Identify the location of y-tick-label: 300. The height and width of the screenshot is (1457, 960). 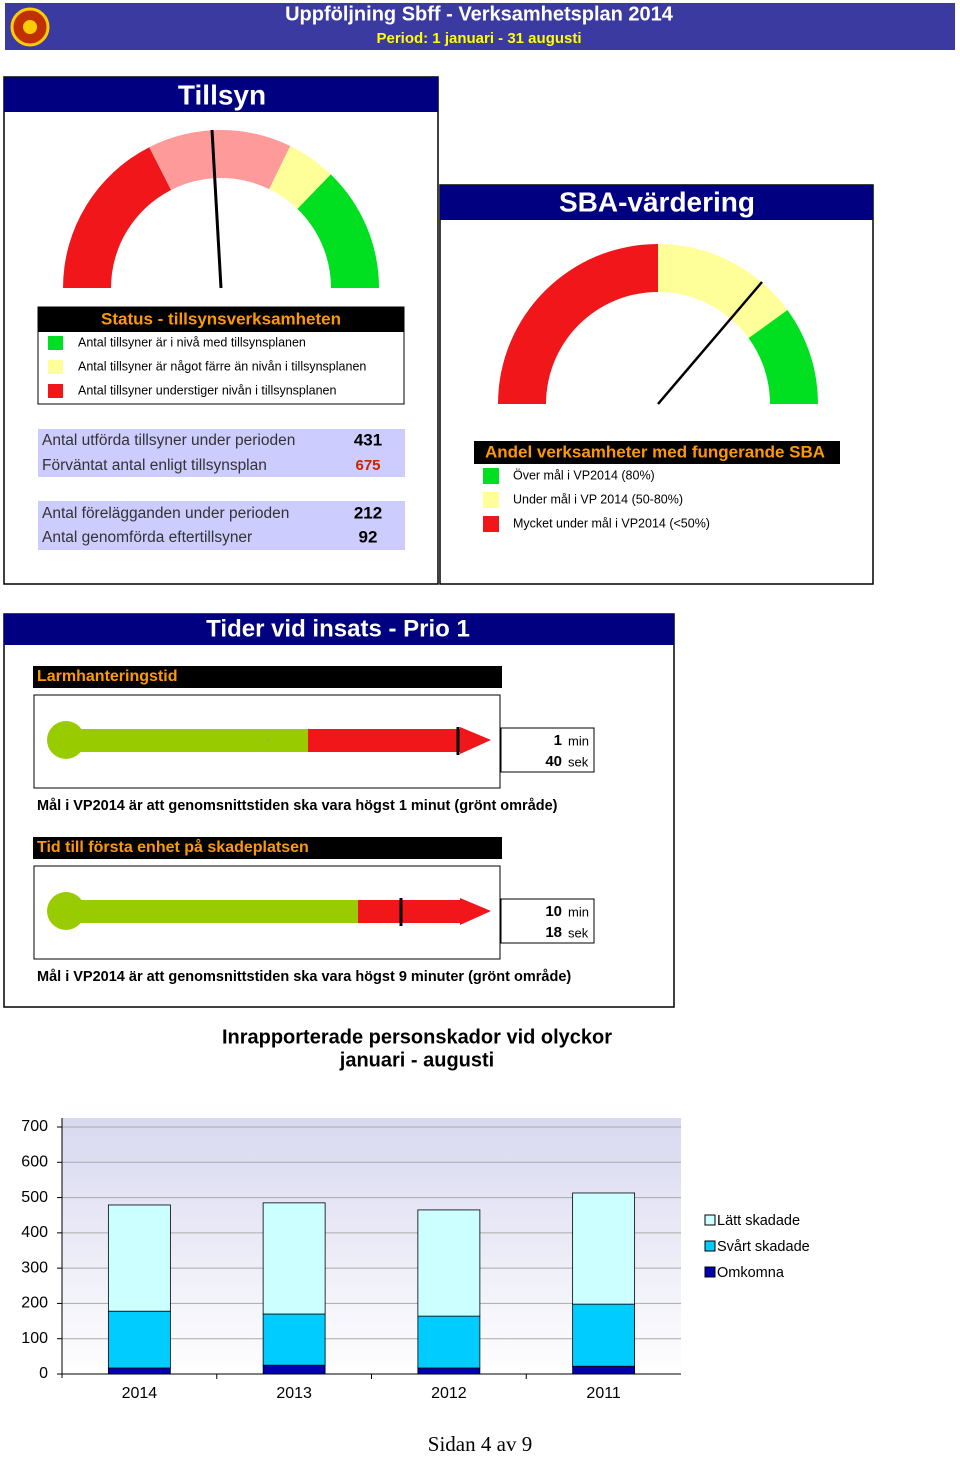
(34, 1267).